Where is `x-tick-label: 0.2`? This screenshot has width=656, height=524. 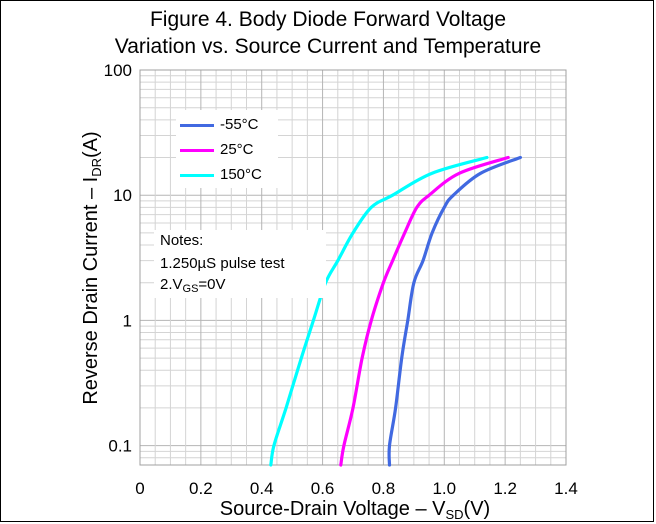 x-tick-label: 0.2 is located at coordinates (201, 488).